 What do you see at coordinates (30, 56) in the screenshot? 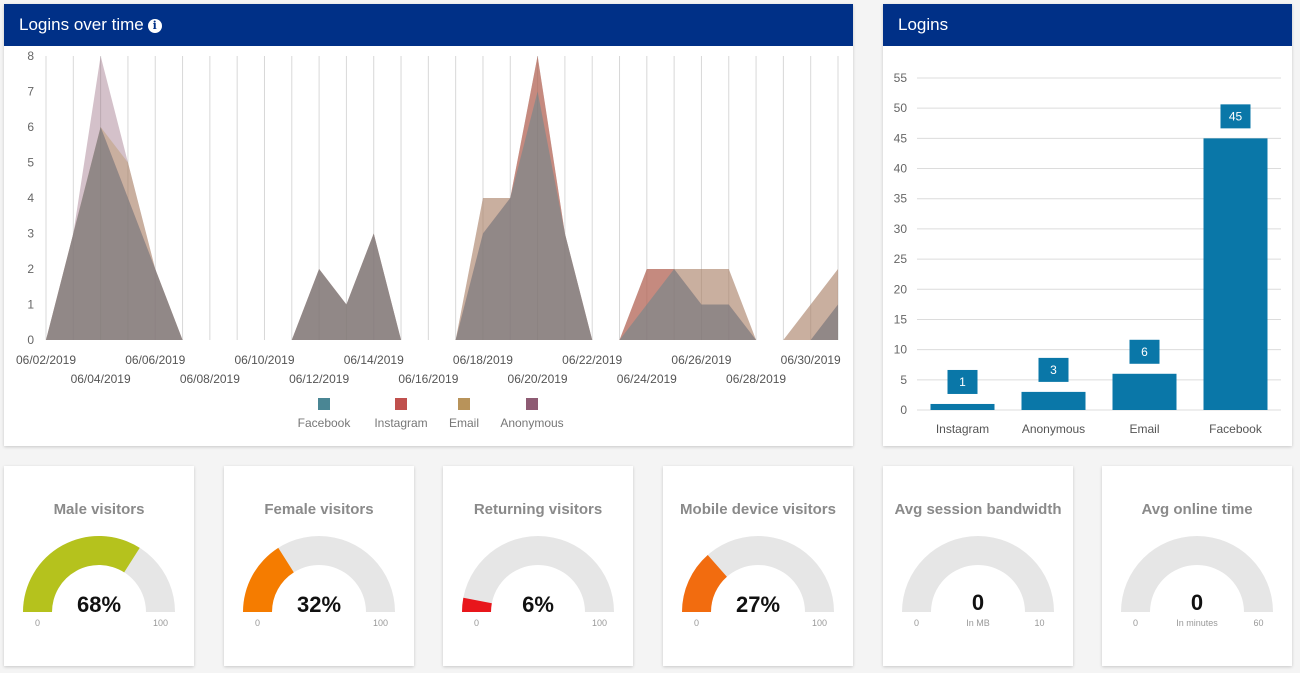
I see `y-tick-label: 8` at bounding box center [30, 56].